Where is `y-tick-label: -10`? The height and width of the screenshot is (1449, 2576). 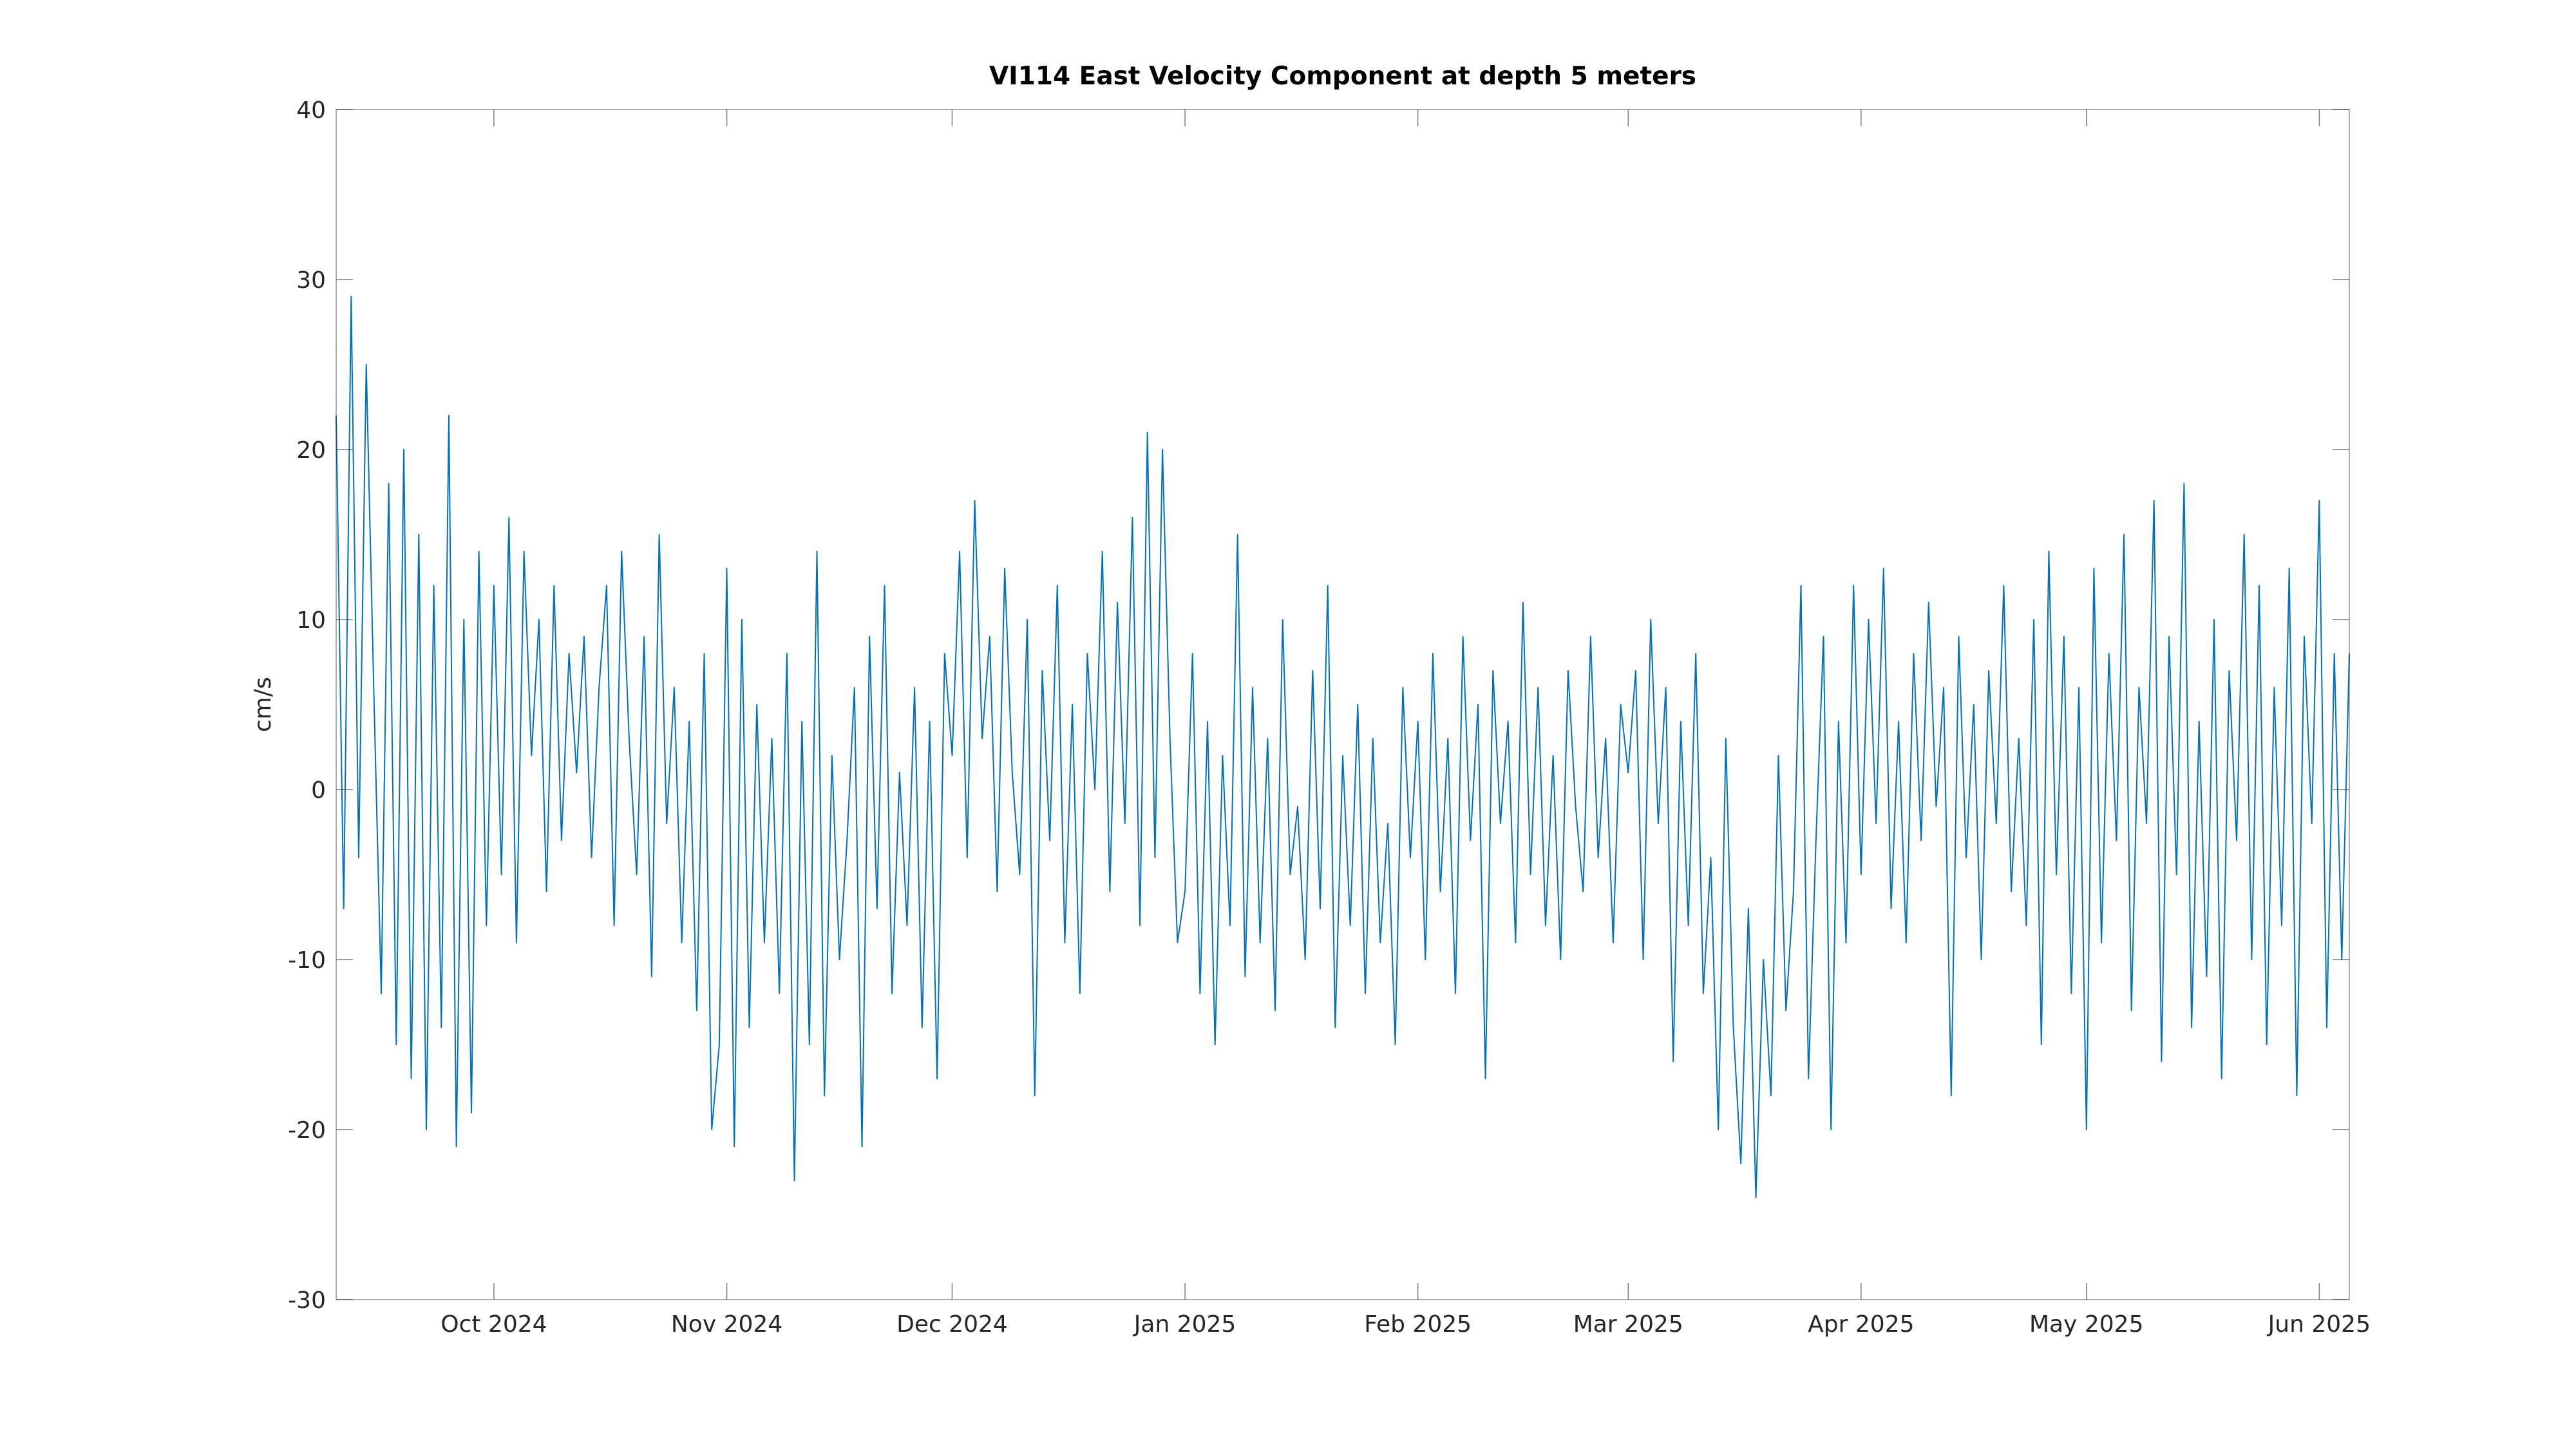
y-tick-label: -10 is located at coordinates (307, 961).